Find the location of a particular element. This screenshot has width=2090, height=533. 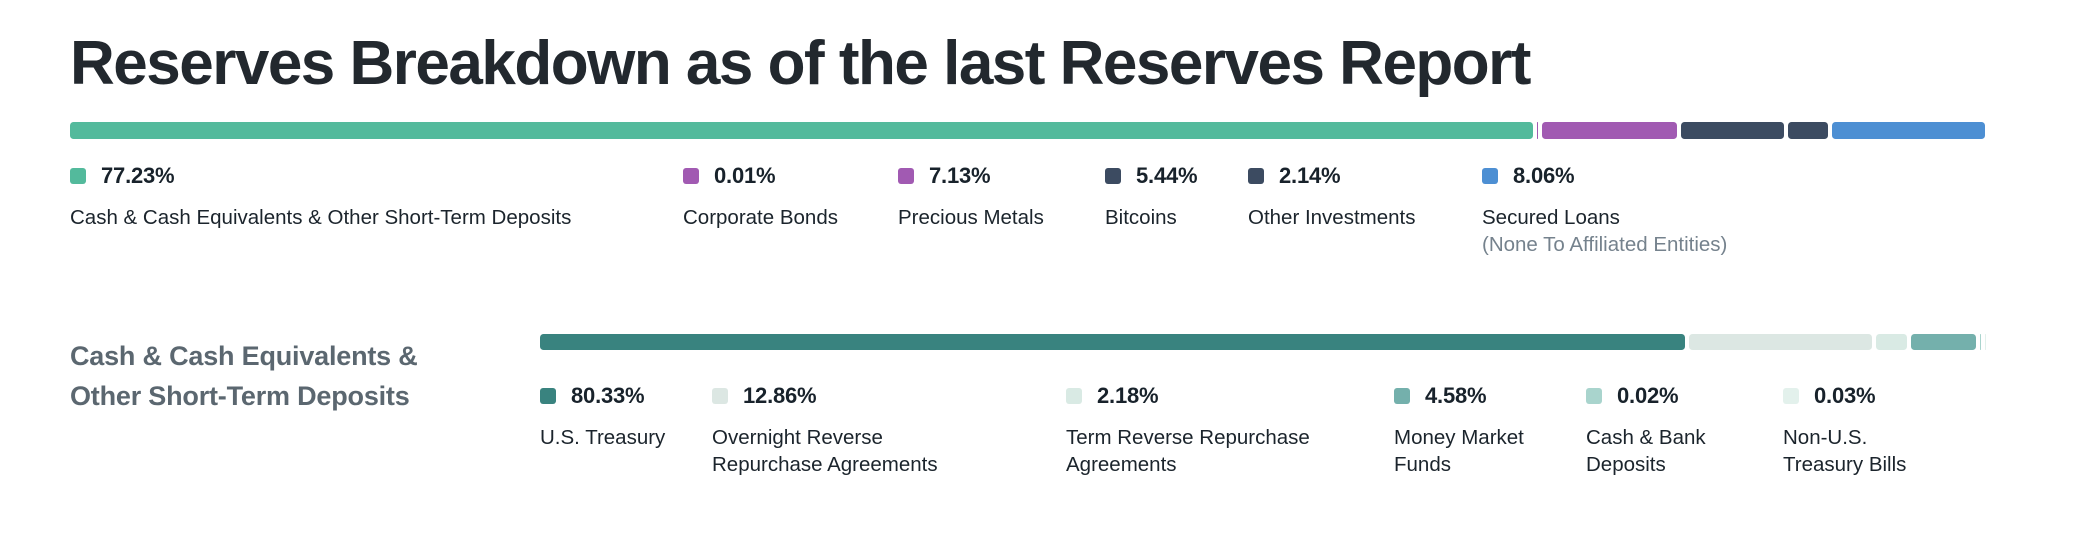

legend-label: Overnight Reverse Repurchase Agreements is located at coordinates (847, 451).